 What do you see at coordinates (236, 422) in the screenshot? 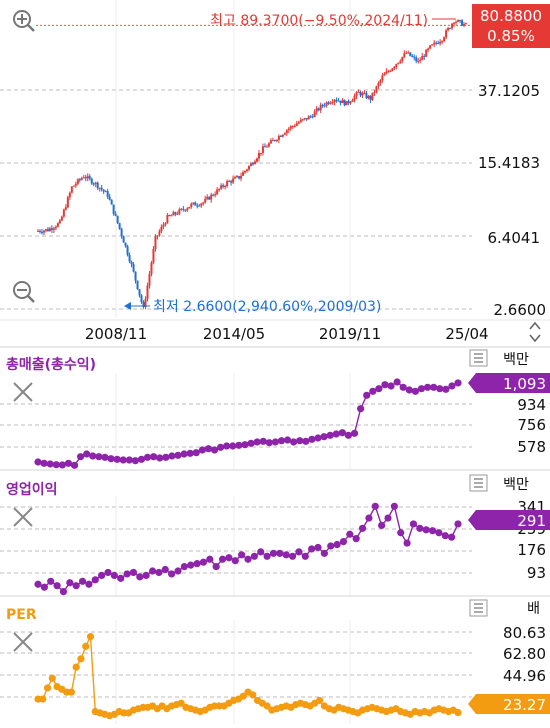
I see `panel-grid` at bounding box center [236, 422].